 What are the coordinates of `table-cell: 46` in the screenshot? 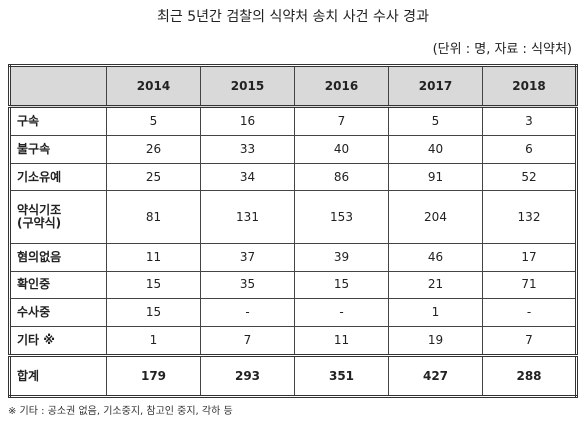 It's located at (435, 257).